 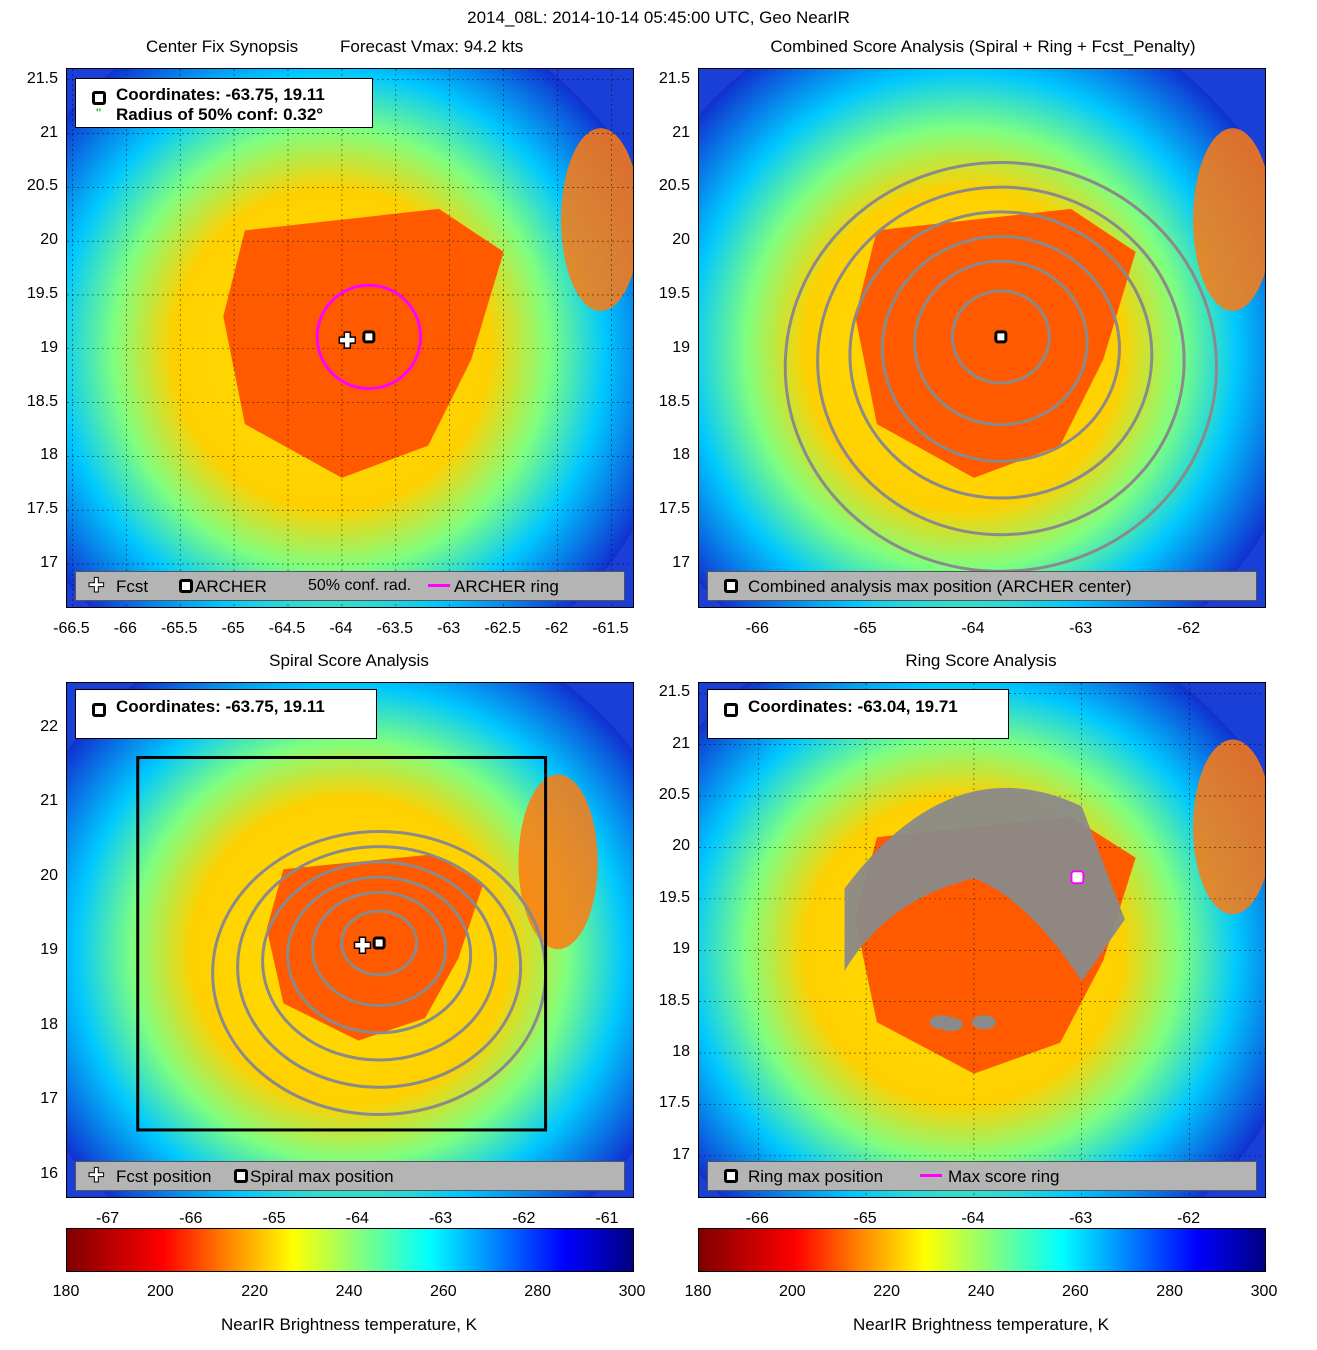 What do you see at coordinates (950, 1024) in the screenshot?
I see `ring-score-blob` at bounding box center [950, 1024].